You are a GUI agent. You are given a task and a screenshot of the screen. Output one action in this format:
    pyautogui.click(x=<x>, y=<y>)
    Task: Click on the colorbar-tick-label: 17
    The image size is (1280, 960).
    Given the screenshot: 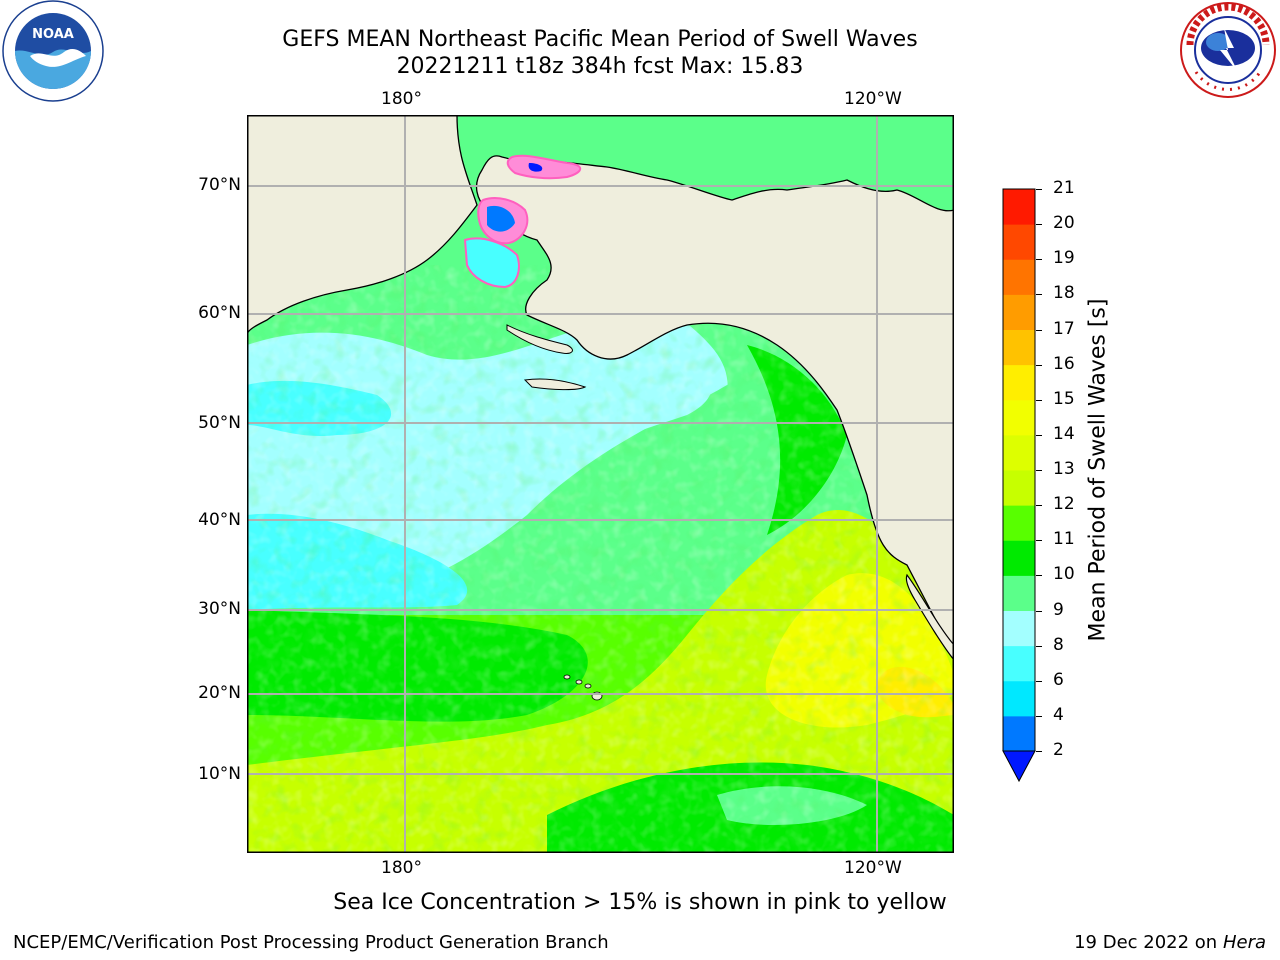 What is the action you would take?
    pyautogui.click(x=1064, y=328)
    